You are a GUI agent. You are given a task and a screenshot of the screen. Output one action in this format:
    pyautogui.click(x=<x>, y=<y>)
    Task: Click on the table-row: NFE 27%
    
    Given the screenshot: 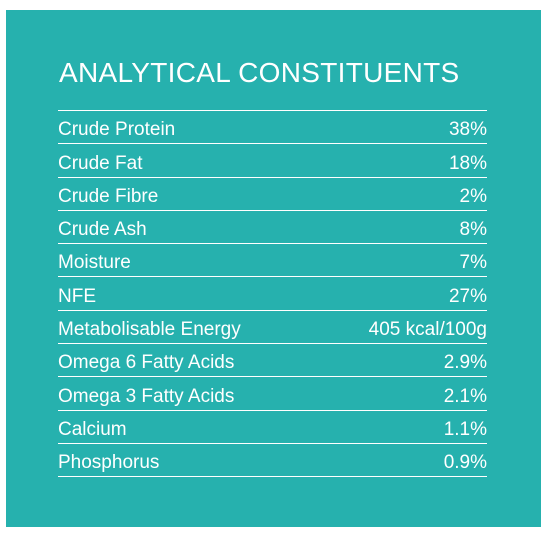 What is the action you would take?
    pyautogui.click(x=272, y=294)
    